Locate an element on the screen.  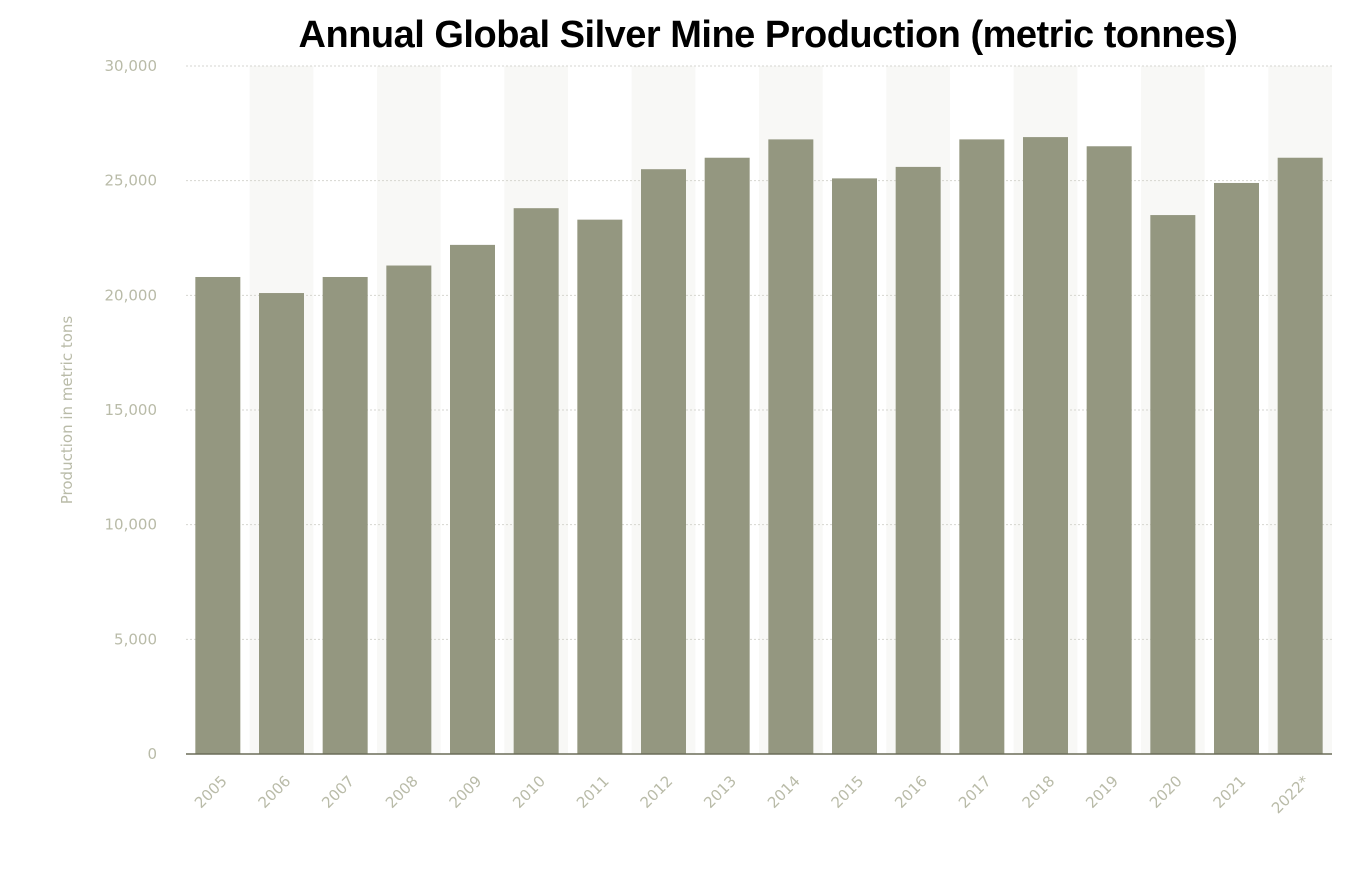
bar-2019 is located at coordinates (1109, 450).